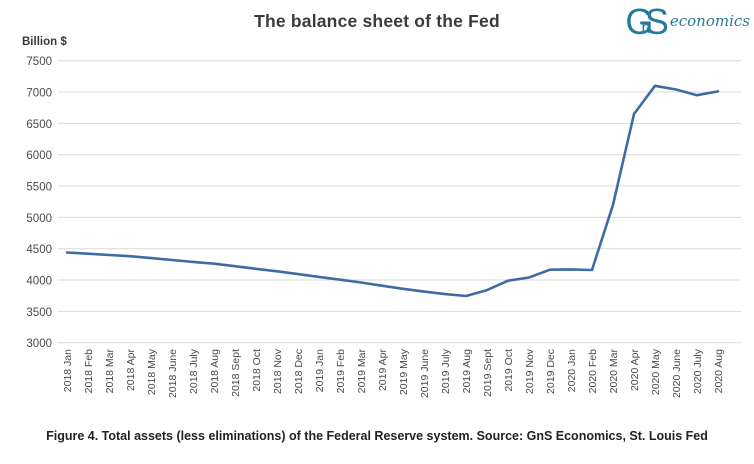 Image resolution: width=754 pixels, height=464 pixels. Describe the element at coordinates (152, 371) in the screenshot. I see `x-axis-tick-label: 2018 May` at that location.